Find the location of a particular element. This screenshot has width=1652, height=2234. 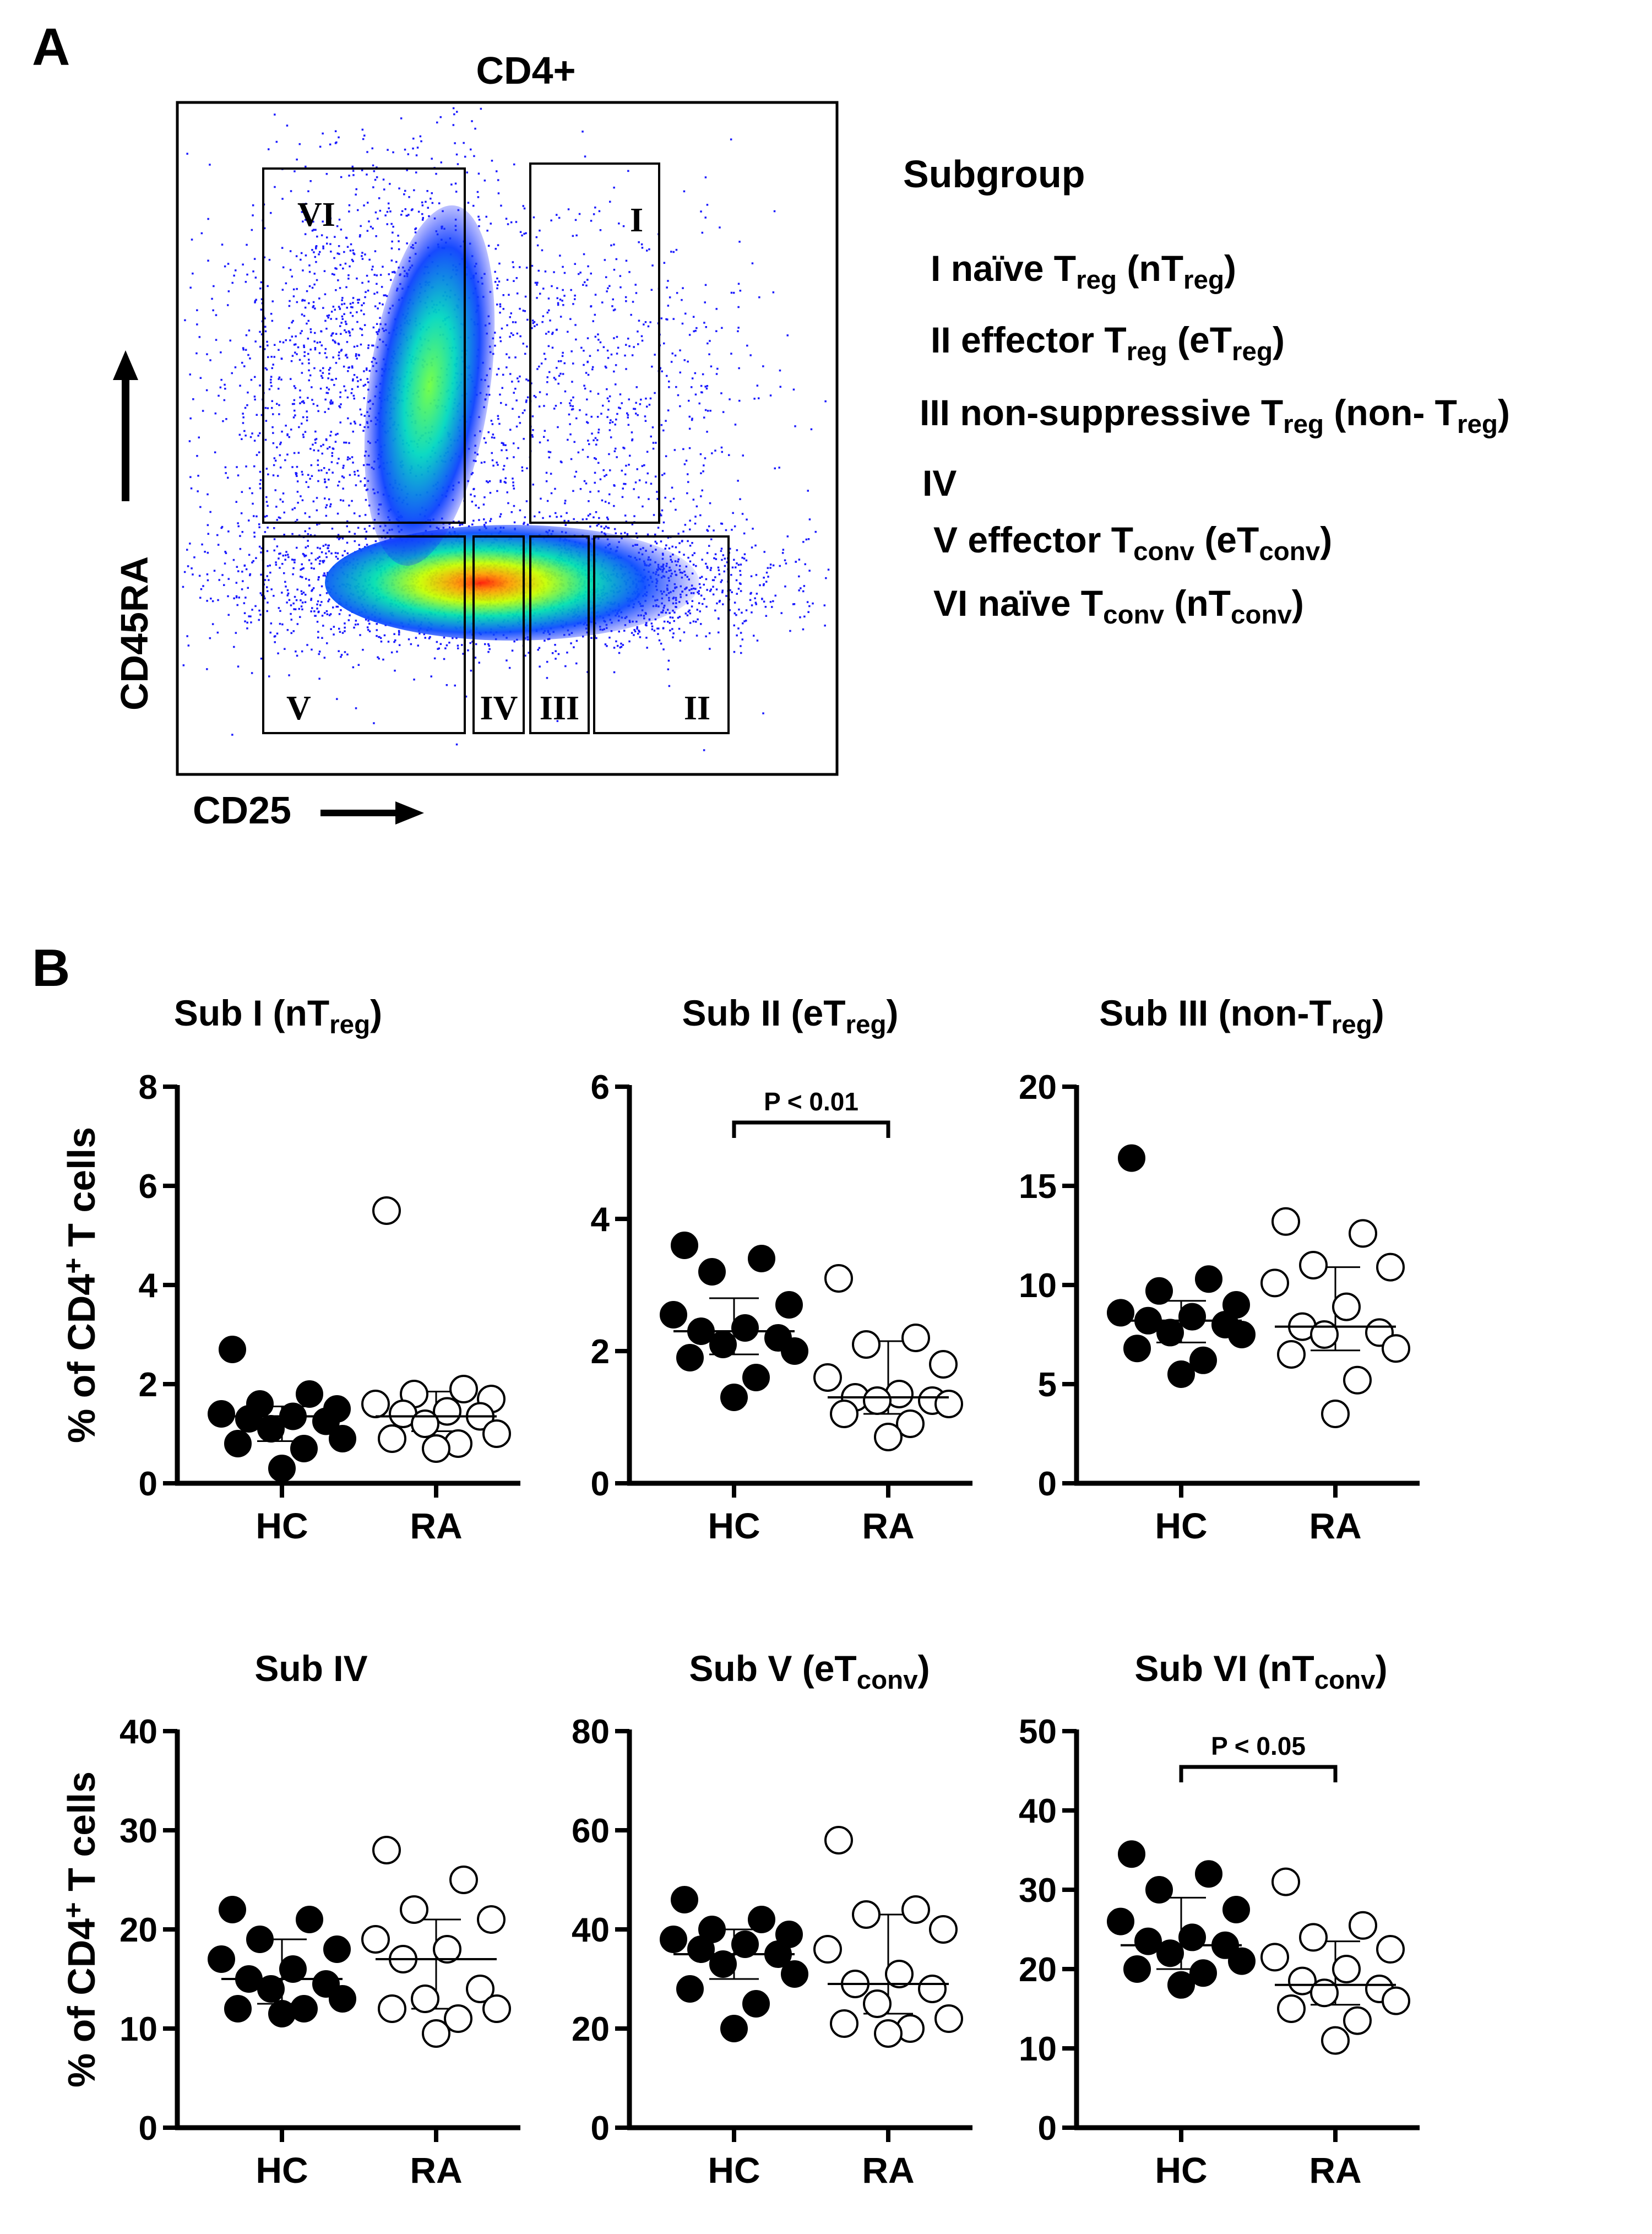

flow-density-hotspots is located at coordinates (512, 423).